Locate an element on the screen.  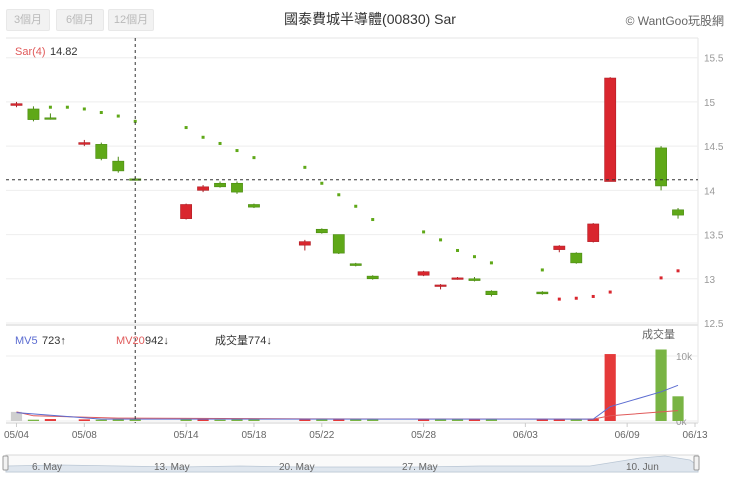
date-tick-label: 05/14 is located at coordinates (186, 435).